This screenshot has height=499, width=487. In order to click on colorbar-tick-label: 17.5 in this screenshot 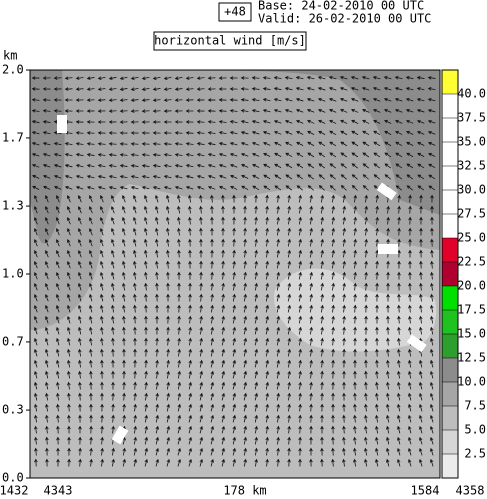, I will do `click(471, 310)`.